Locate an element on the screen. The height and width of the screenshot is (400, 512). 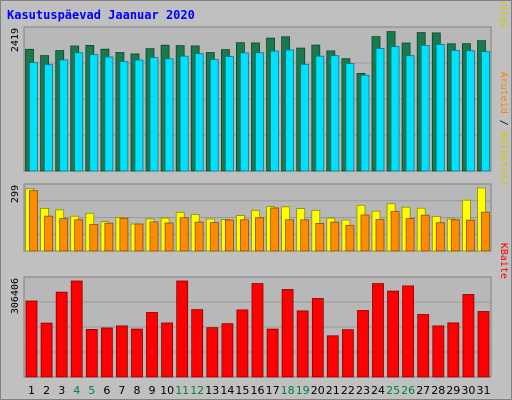
x-tick-label: 4 is located at coordinates (76, 390).